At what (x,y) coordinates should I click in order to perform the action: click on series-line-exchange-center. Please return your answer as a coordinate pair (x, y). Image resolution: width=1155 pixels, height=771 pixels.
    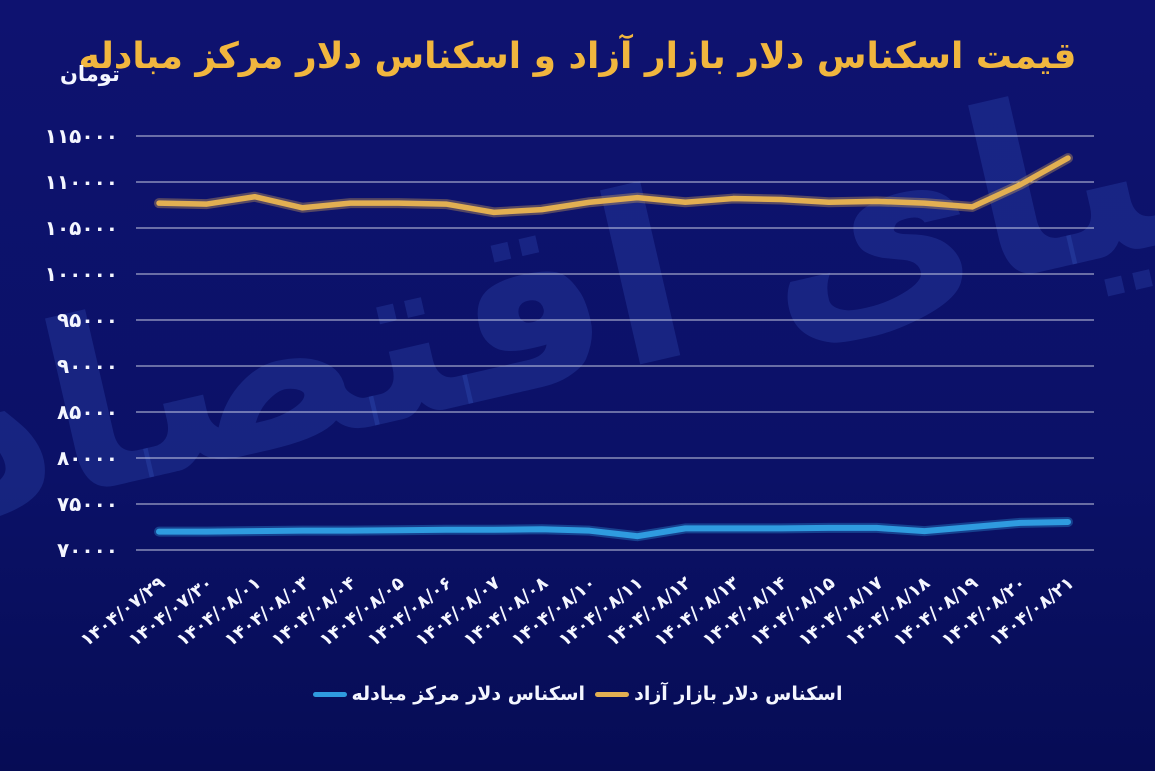
    Looking at the image, I should click on (613, 529).